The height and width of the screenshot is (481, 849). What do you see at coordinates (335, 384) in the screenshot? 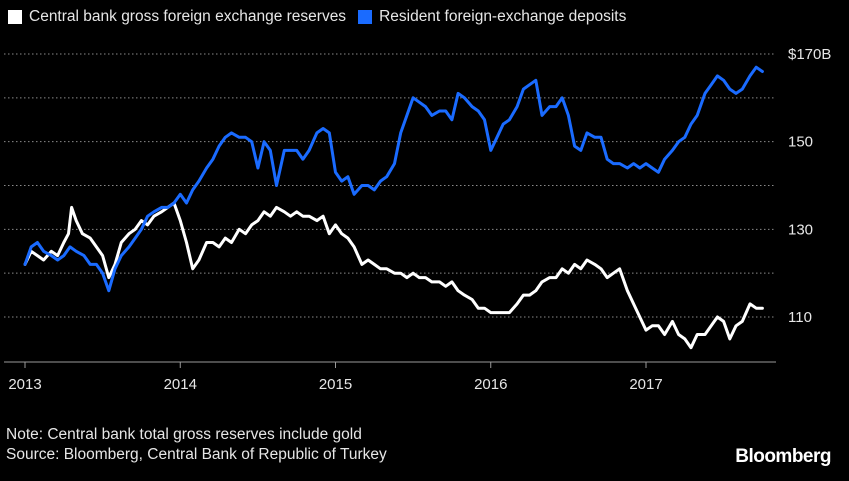
I see `x-tick-label: 2015` at bounding box center [335, 384].